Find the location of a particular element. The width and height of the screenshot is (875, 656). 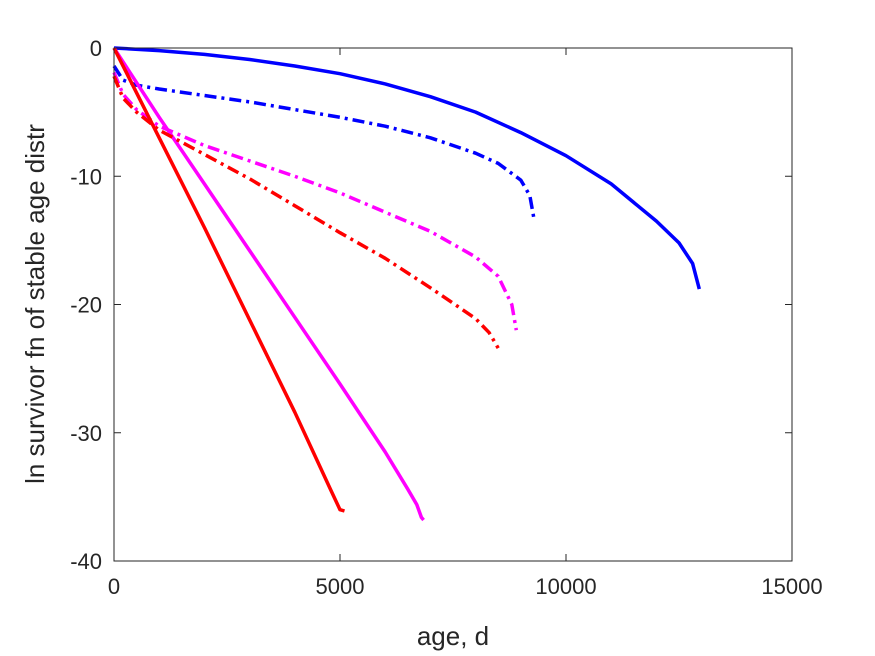

x-tick-label: 15000 is located at coordinates (791, 586).